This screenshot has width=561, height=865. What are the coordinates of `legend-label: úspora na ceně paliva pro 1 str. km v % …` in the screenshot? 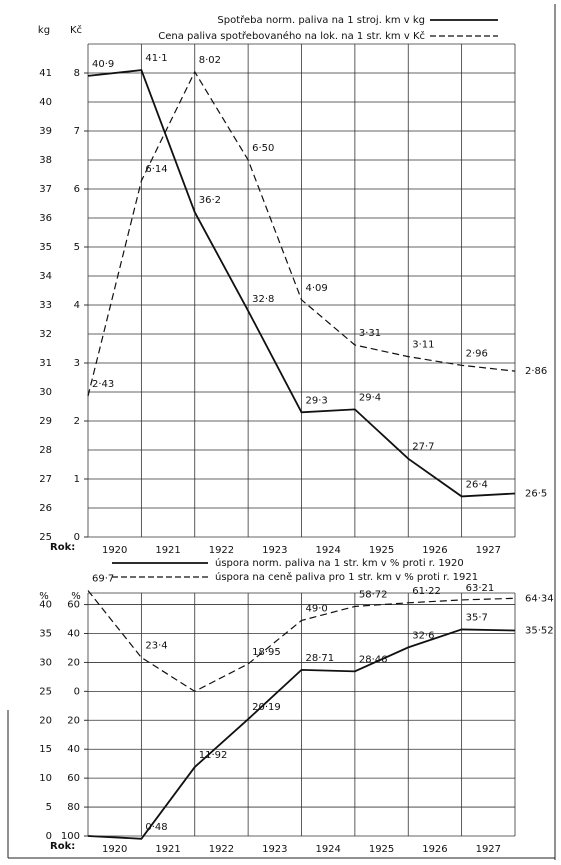 It's located at (346, 577).